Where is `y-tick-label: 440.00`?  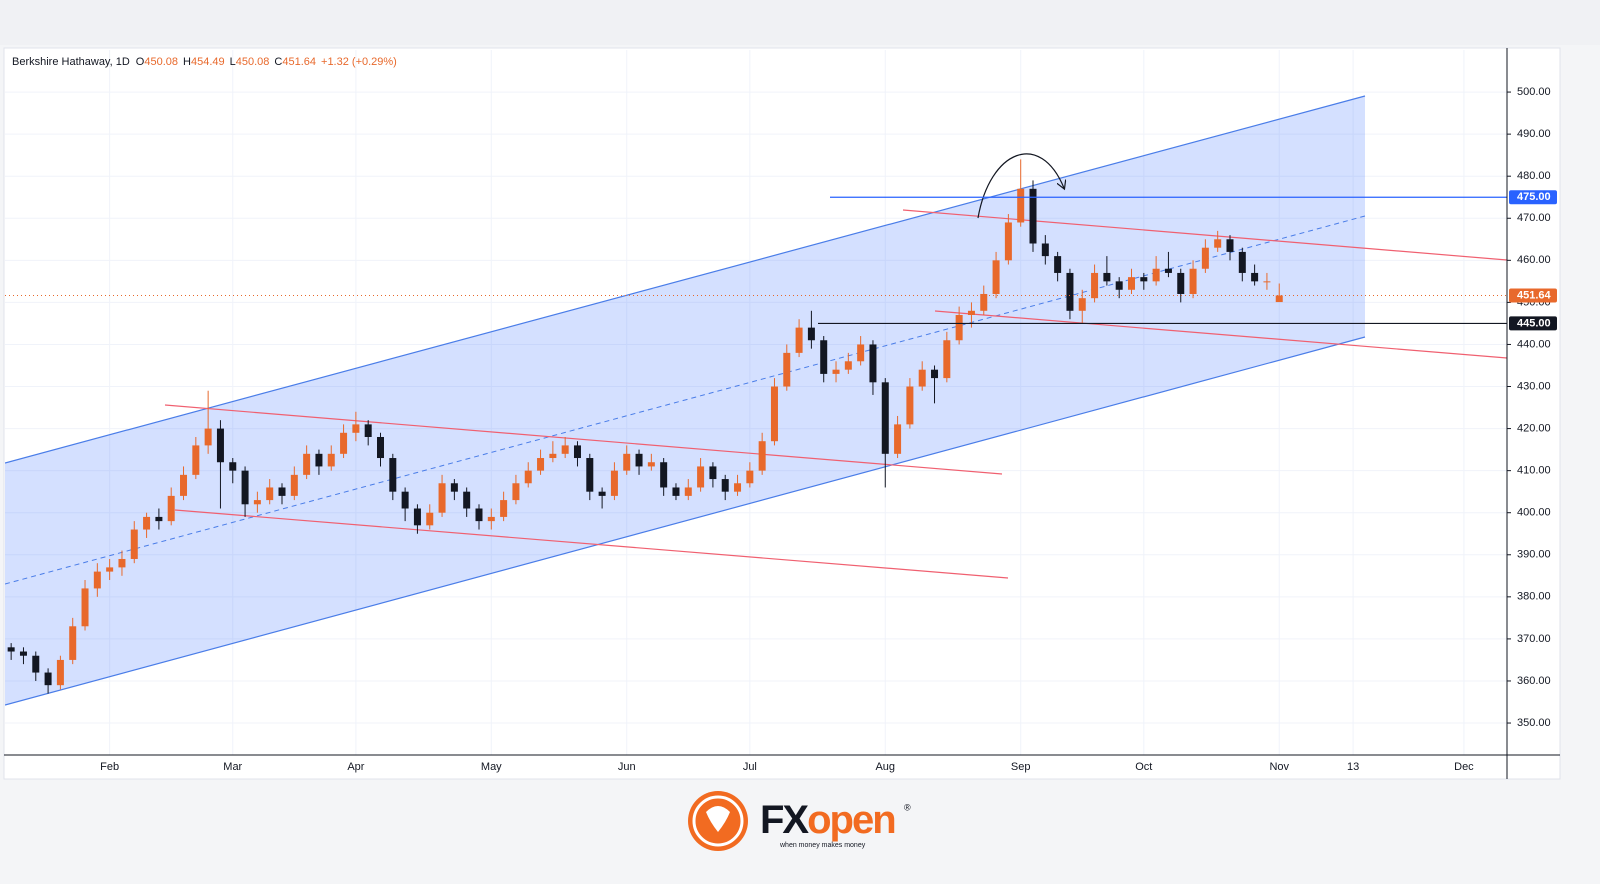
y-tick-label: 440.00 is located at coordinates (1534, 344).